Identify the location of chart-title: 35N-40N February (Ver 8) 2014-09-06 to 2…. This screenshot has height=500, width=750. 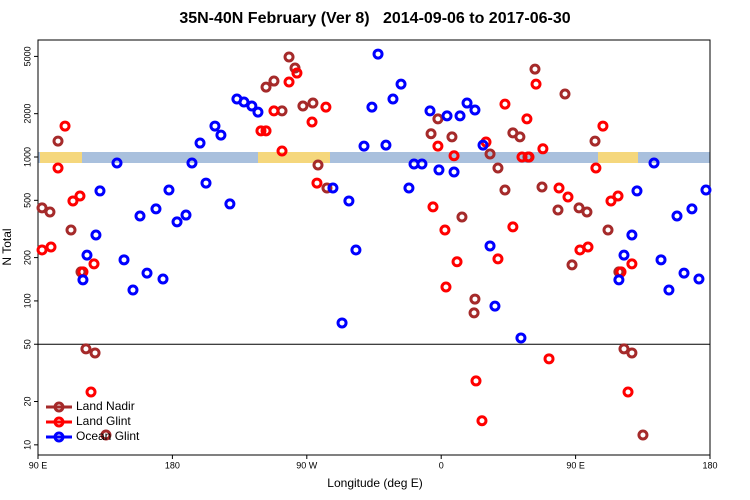
(374, 18).